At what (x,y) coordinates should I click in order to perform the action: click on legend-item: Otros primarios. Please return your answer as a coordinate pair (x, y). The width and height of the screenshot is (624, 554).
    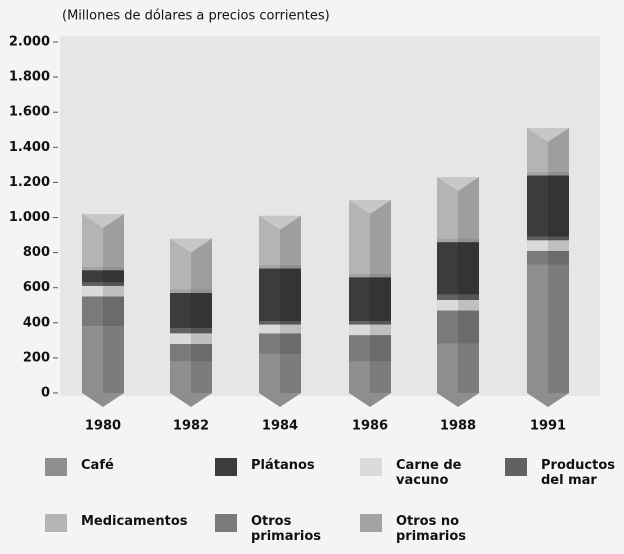
    Looking at the image, I should click on (272, 529).